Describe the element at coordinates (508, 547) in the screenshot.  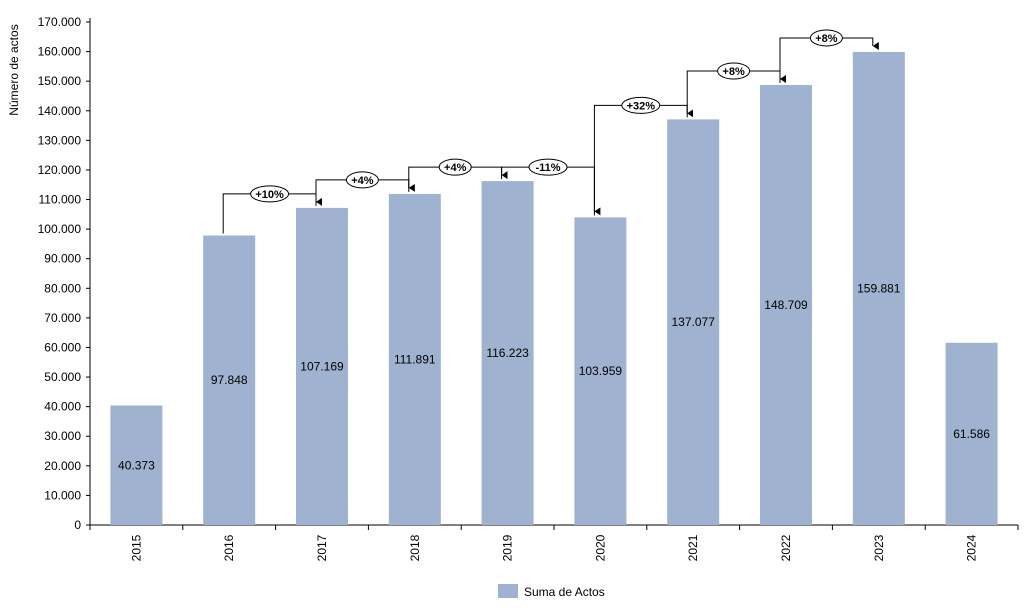
I see `x-tick-label-2019: 2019` at that location.